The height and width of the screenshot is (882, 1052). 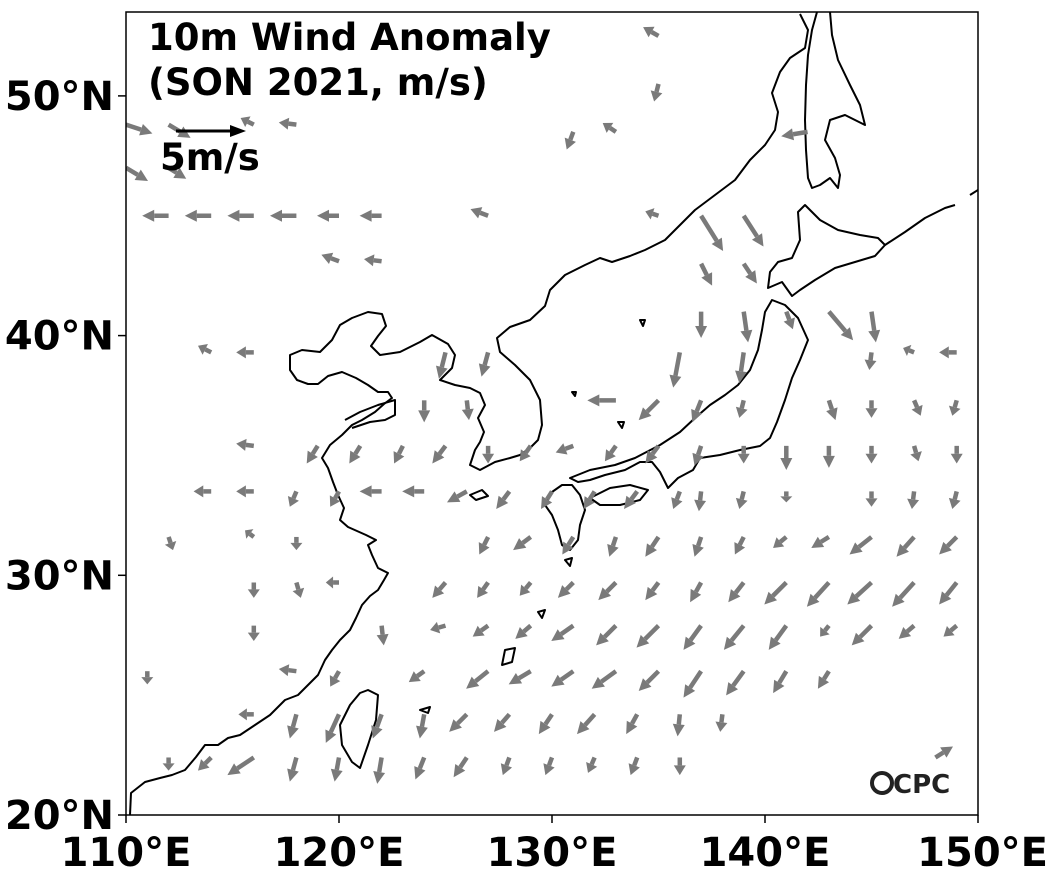 I want to click on shandong-coastline, so click(x=370, y=414).